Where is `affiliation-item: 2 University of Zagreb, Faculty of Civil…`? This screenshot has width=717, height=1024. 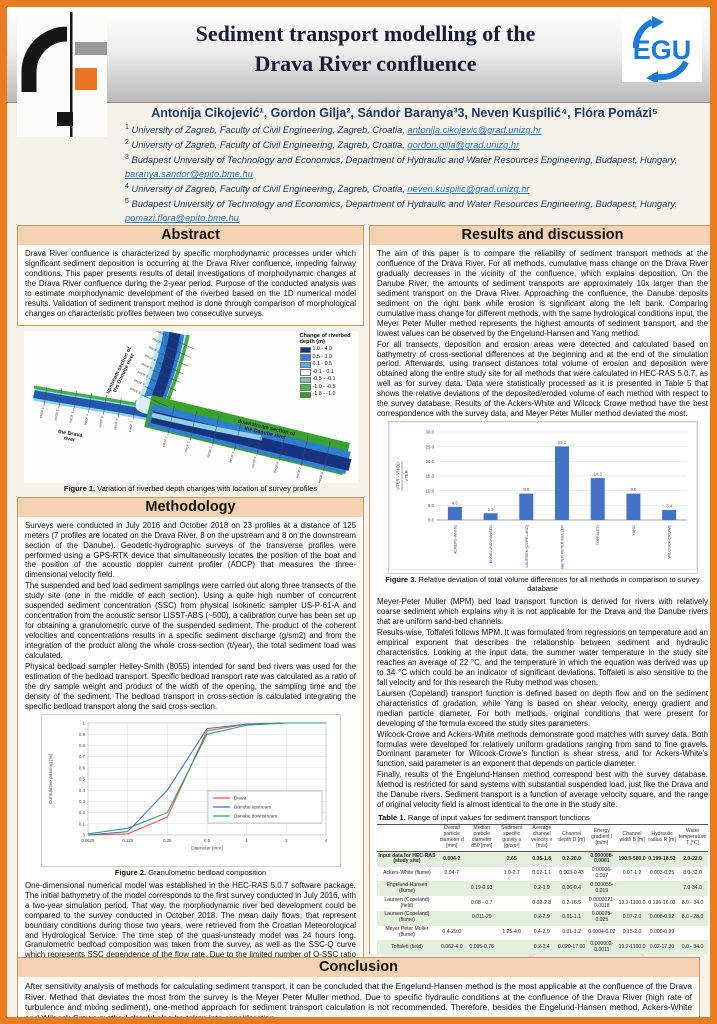
affiliation-item: 2 University of Zagreb, Faculty of Civil… is located at coordinates (408, 145).